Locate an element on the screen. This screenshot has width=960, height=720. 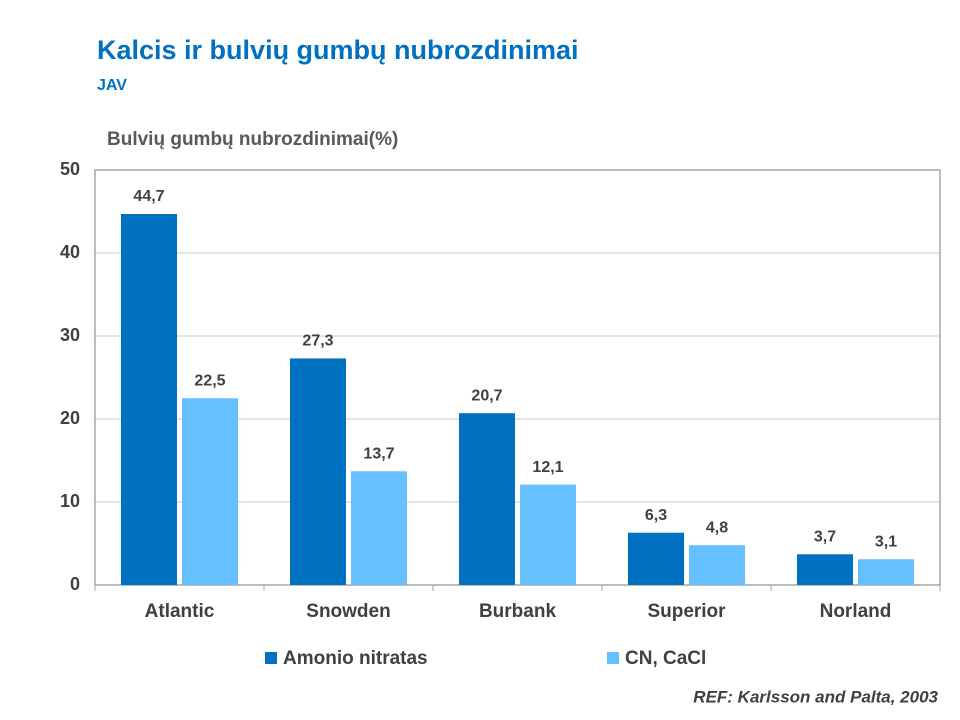
legend-label: CN, CaCl is located at coordinates (665, 658).